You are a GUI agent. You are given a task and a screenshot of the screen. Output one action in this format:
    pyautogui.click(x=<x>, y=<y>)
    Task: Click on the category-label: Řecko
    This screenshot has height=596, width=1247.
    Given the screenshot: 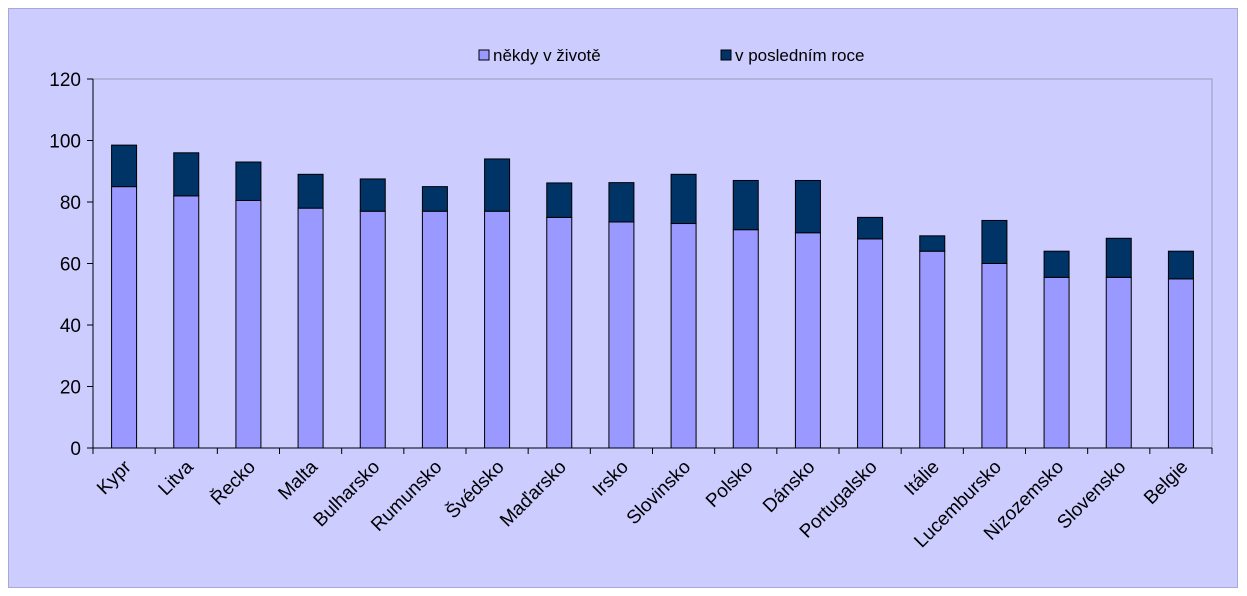 What is the action you would take?
    pyautogui.click(x=233, y=483)
    